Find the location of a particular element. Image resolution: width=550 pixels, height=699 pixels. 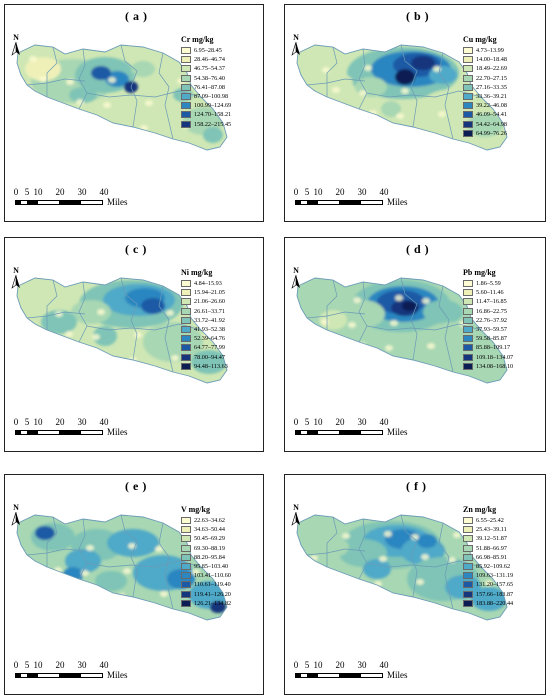

north-arrow-icon: N is located at coordinates (296, 515).